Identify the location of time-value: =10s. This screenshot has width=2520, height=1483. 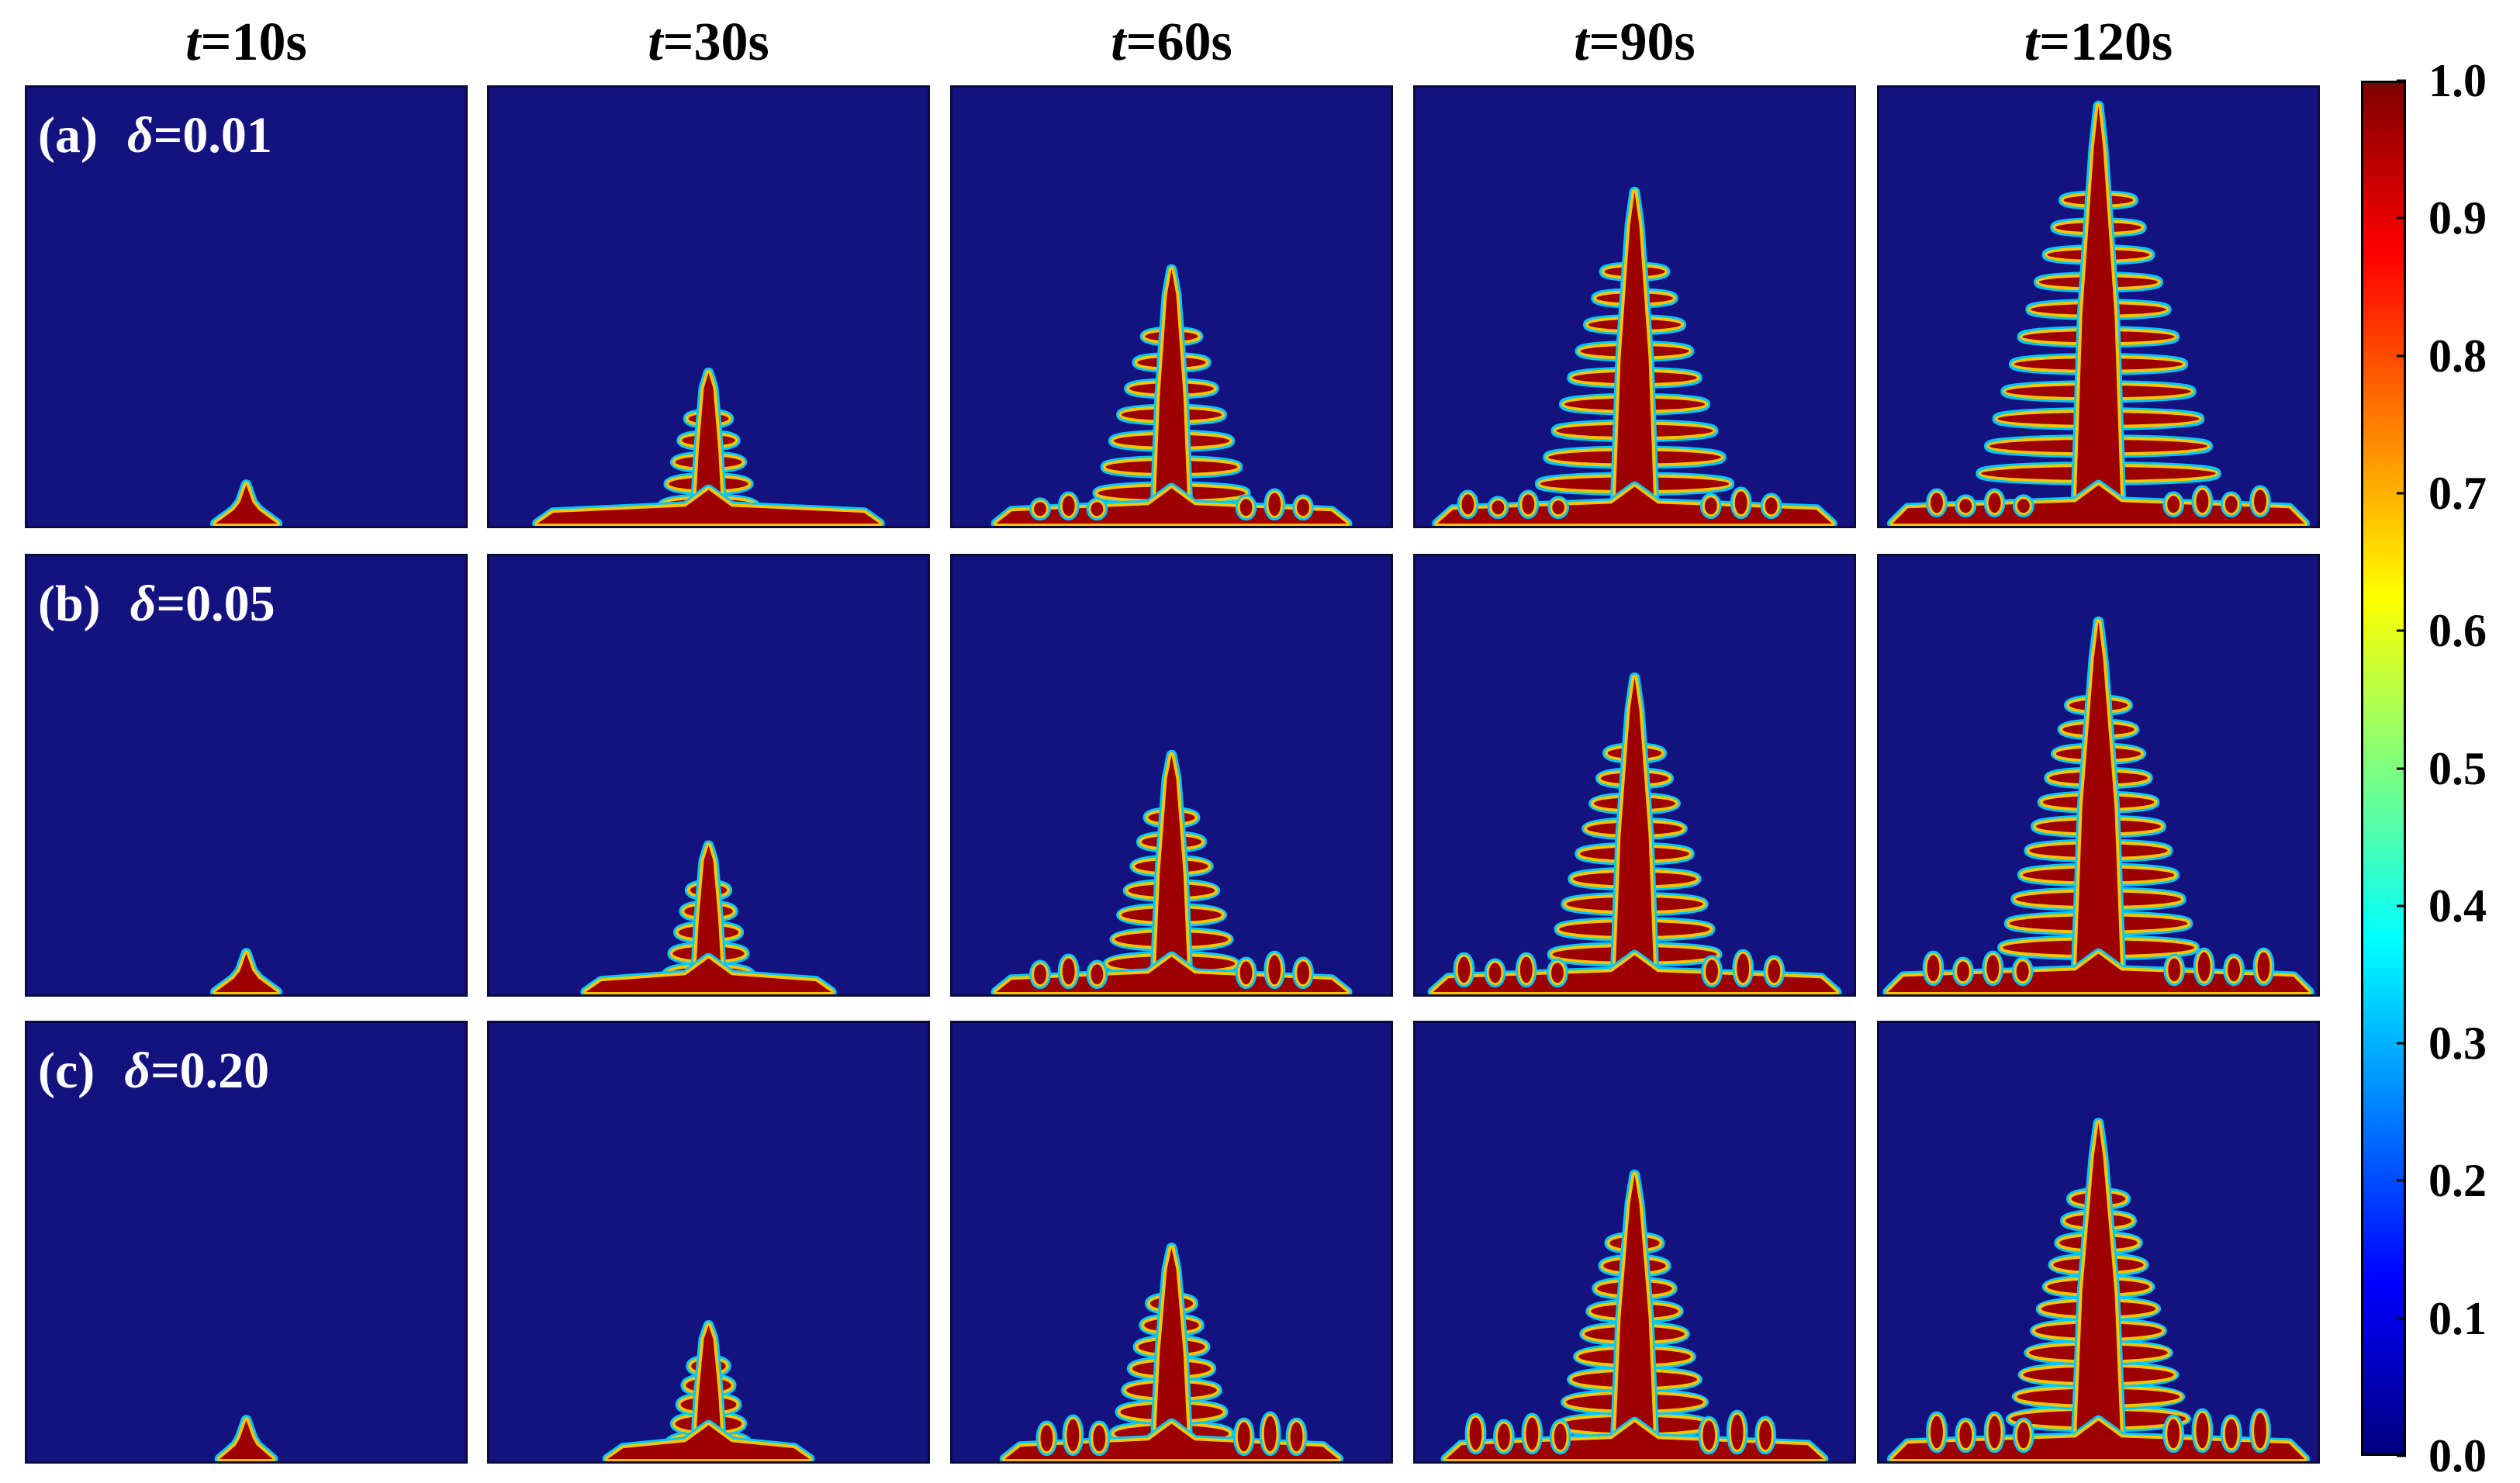
(254, 42).